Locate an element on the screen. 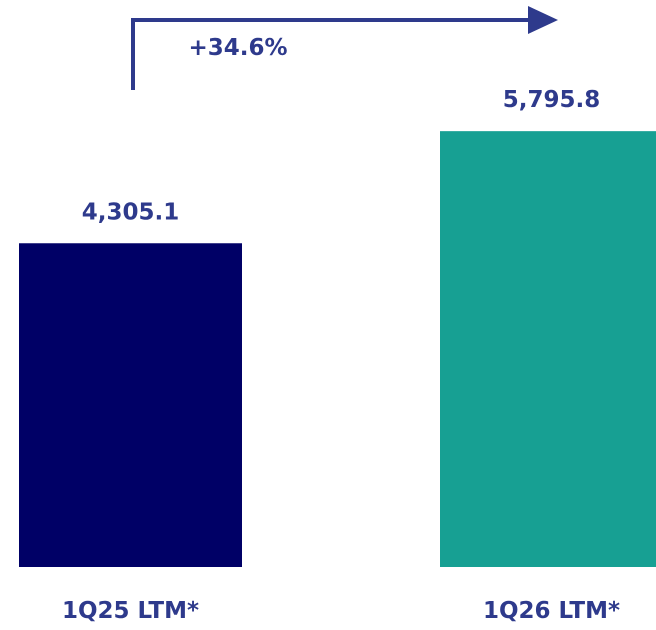  value-label-1: 4,305.1 is located at coordinates (131, 212).